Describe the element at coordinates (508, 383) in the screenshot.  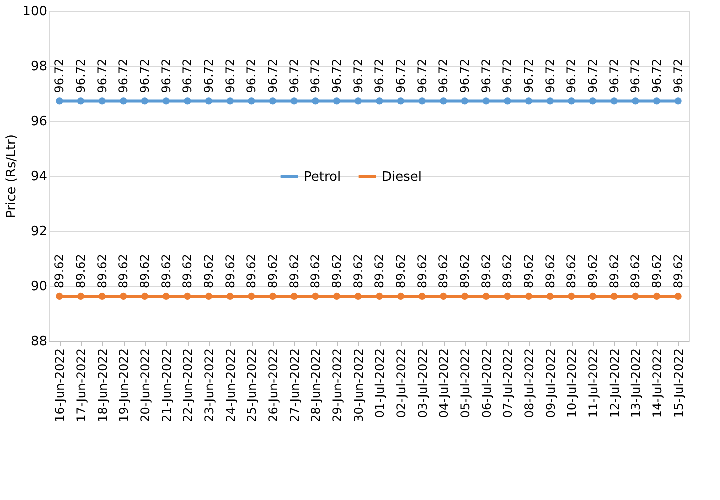
I see `x-tick-label: 07-Jul-2022` at that location.